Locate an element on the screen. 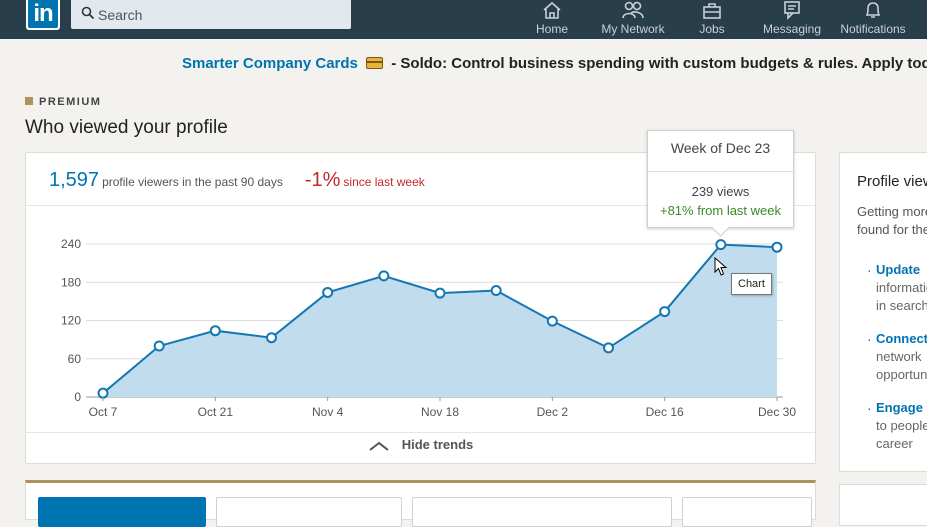 Image resolution: width=927 pixels, height=527 pixels. hide-trends-button: Hide trends is located at coordinates (420, 444).